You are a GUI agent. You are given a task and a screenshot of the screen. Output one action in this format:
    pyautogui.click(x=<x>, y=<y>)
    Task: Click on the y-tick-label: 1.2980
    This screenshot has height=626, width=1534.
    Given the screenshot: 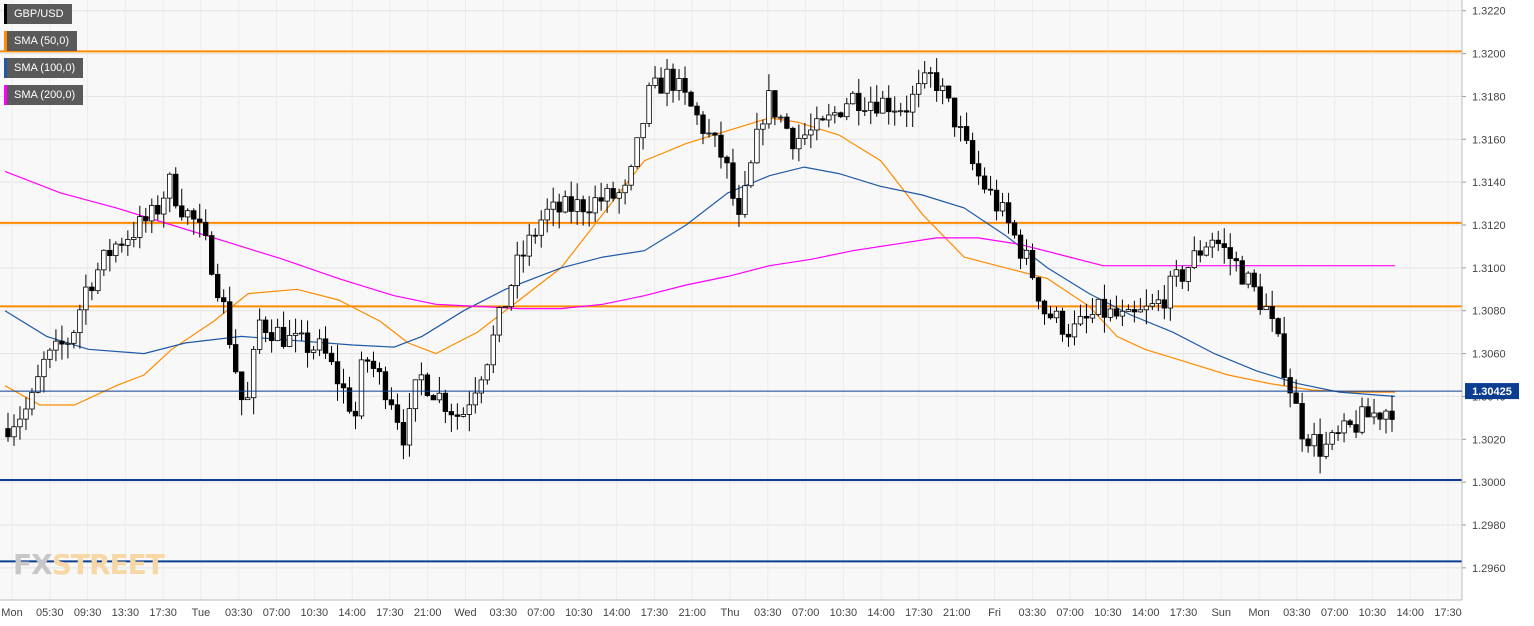 What is the action you would take?
    pyautogui.click(x=1489, y=526)
    